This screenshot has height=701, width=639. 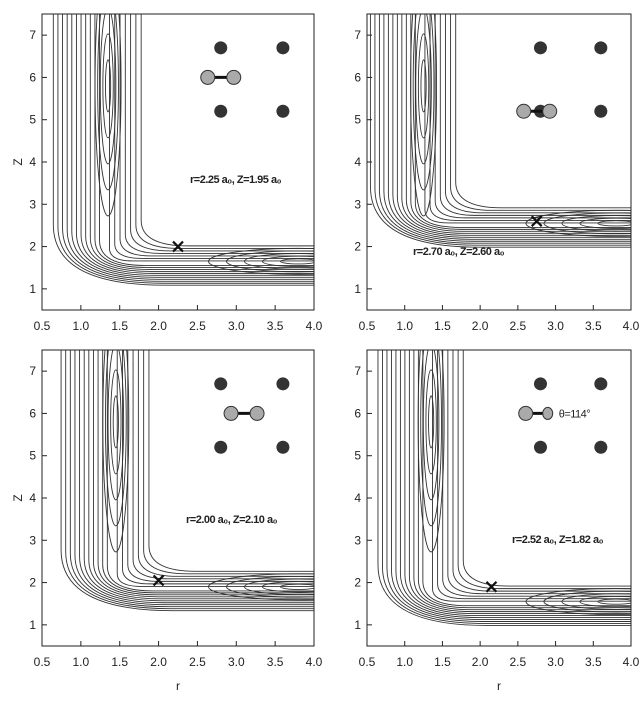 I want to click on annotation: r=2.00 a₀, Z=2.10 a₀, so click(x=232, y=520).